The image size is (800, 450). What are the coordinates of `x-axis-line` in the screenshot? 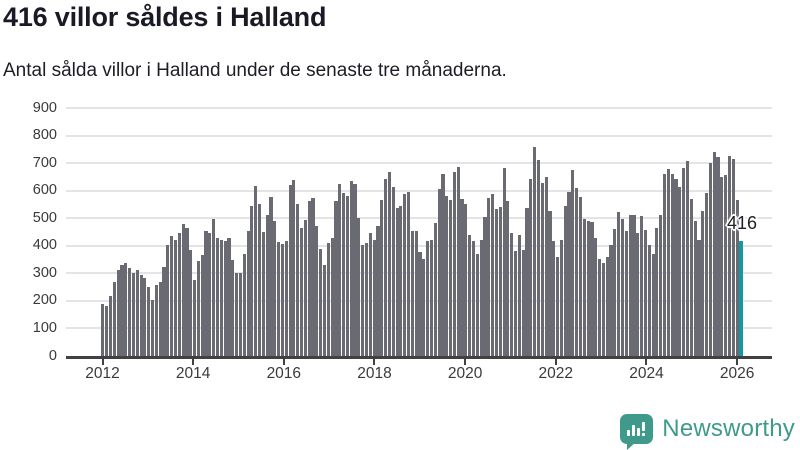 It's located at (419, 357).